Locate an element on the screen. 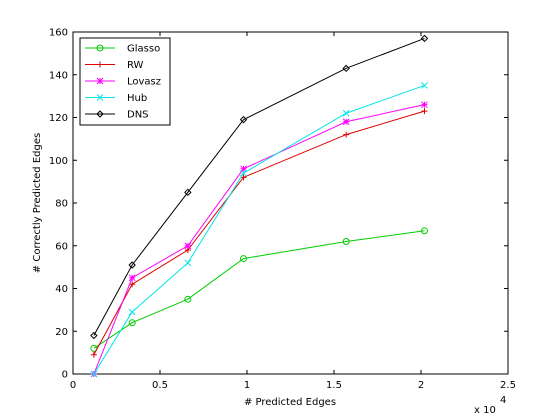  legend-entry-dns: DNS is located at coordinates (117, 115).